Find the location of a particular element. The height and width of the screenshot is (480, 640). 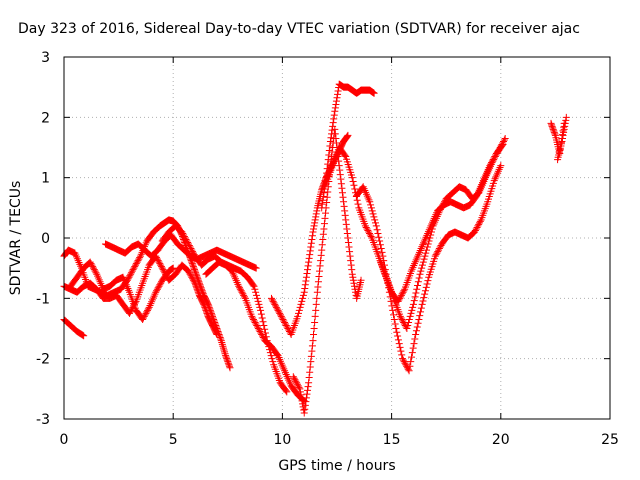

y-tick-label: 0 is located at coordinates (45, 239).